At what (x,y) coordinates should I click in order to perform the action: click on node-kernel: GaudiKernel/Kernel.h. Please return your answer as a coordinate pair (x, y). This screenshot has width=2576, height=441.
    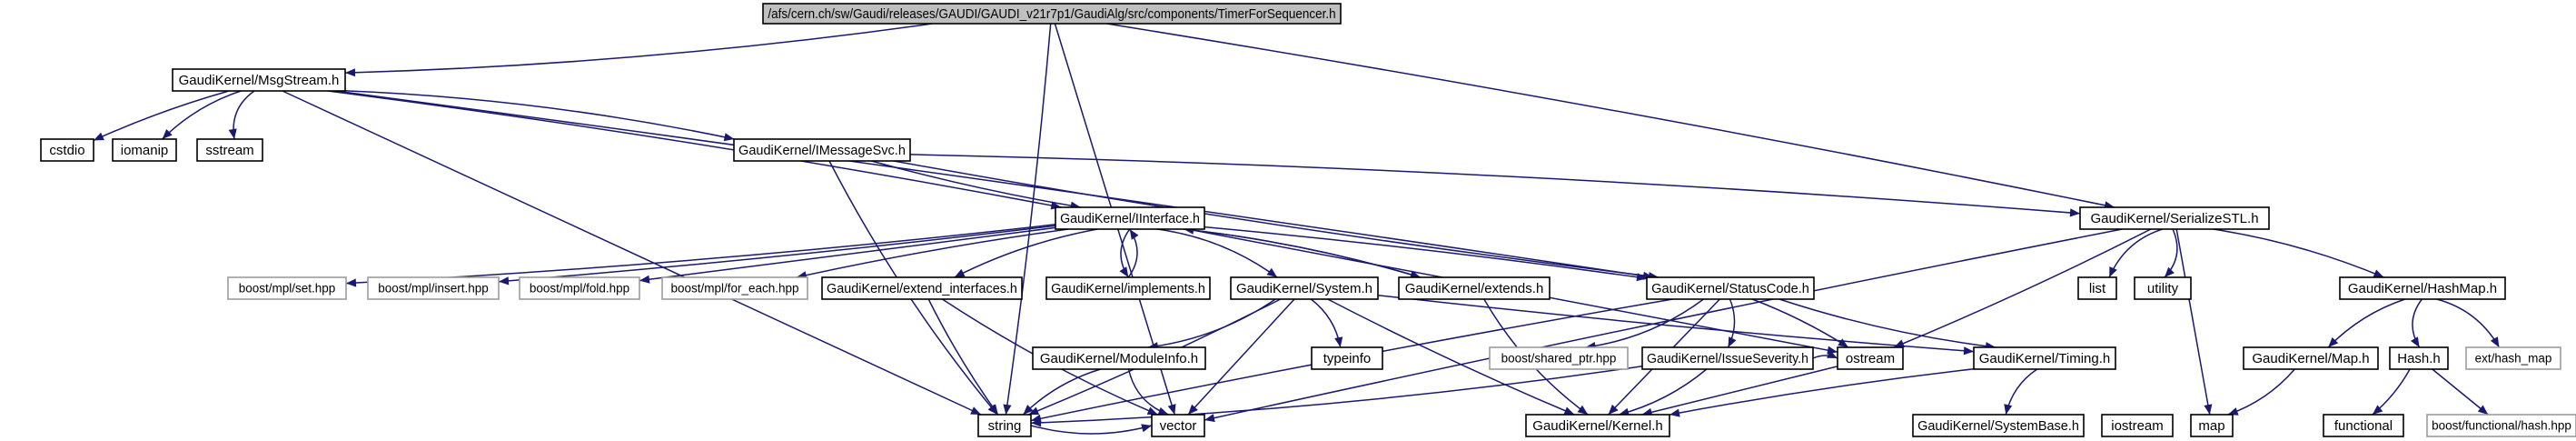
    Looking at the image, I should click on (1597, 425).